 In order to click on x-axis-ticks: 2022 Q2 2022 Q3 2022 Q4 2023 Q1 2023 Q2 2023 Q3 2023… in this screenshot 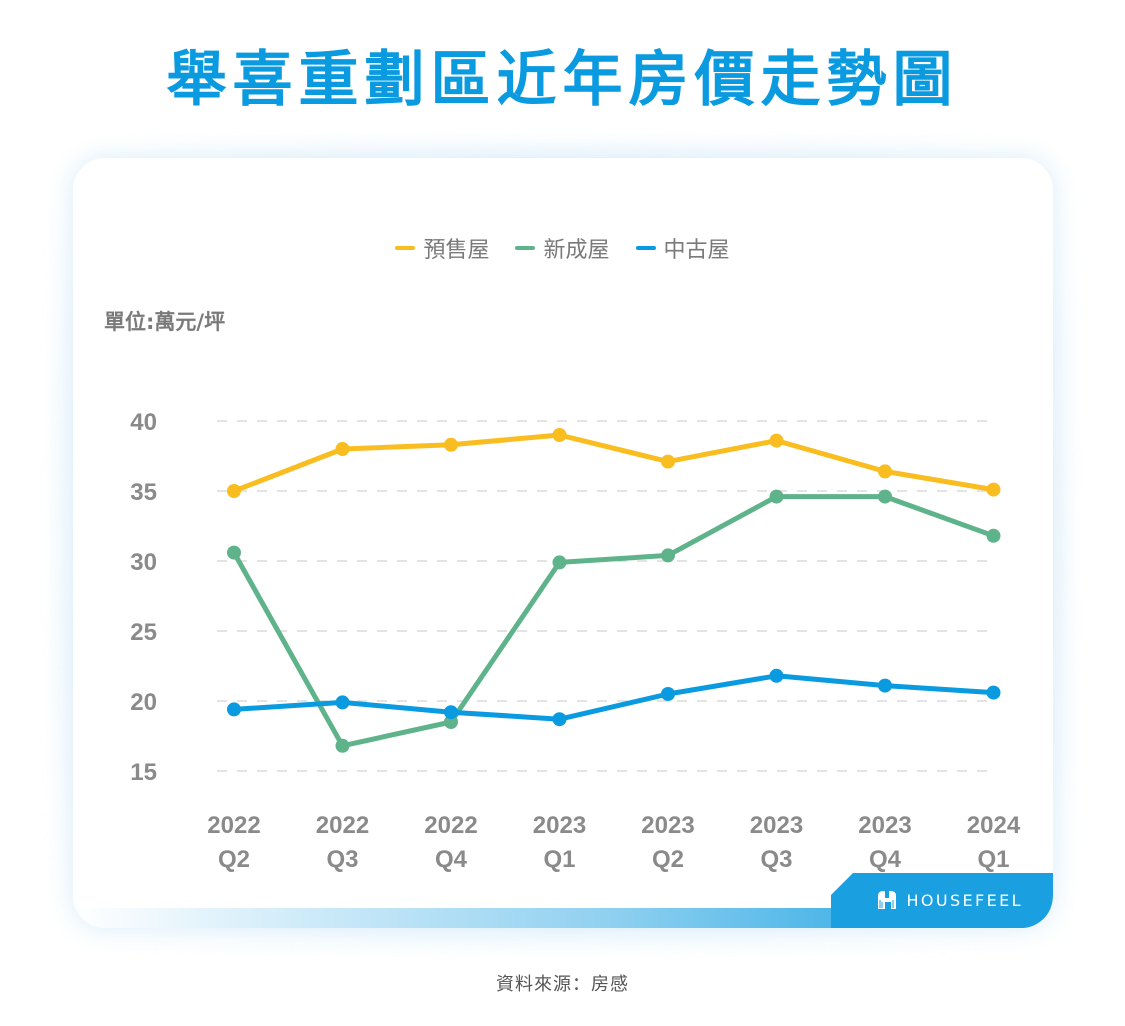, I will do `click(614, 842)`.